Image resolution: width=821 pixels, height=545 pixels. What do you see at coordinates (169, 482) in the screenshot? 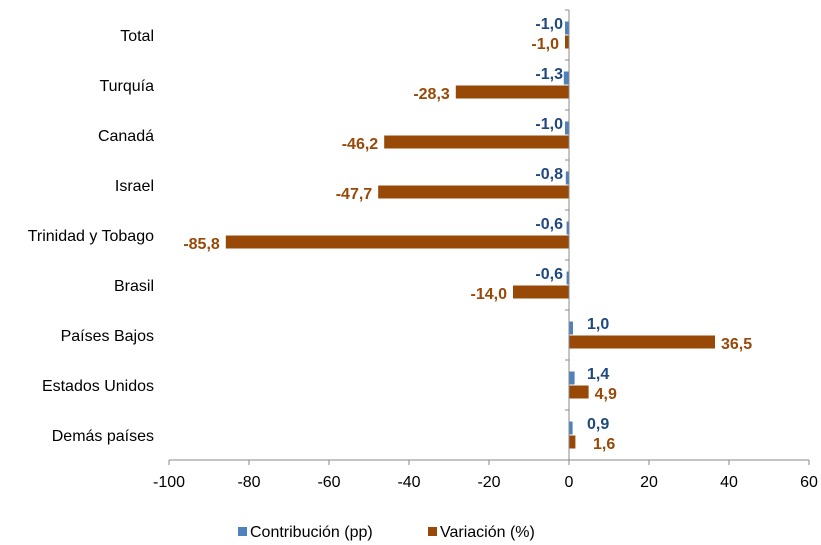
I see `x-tick-label: -100` at bounding box center [169, 482].